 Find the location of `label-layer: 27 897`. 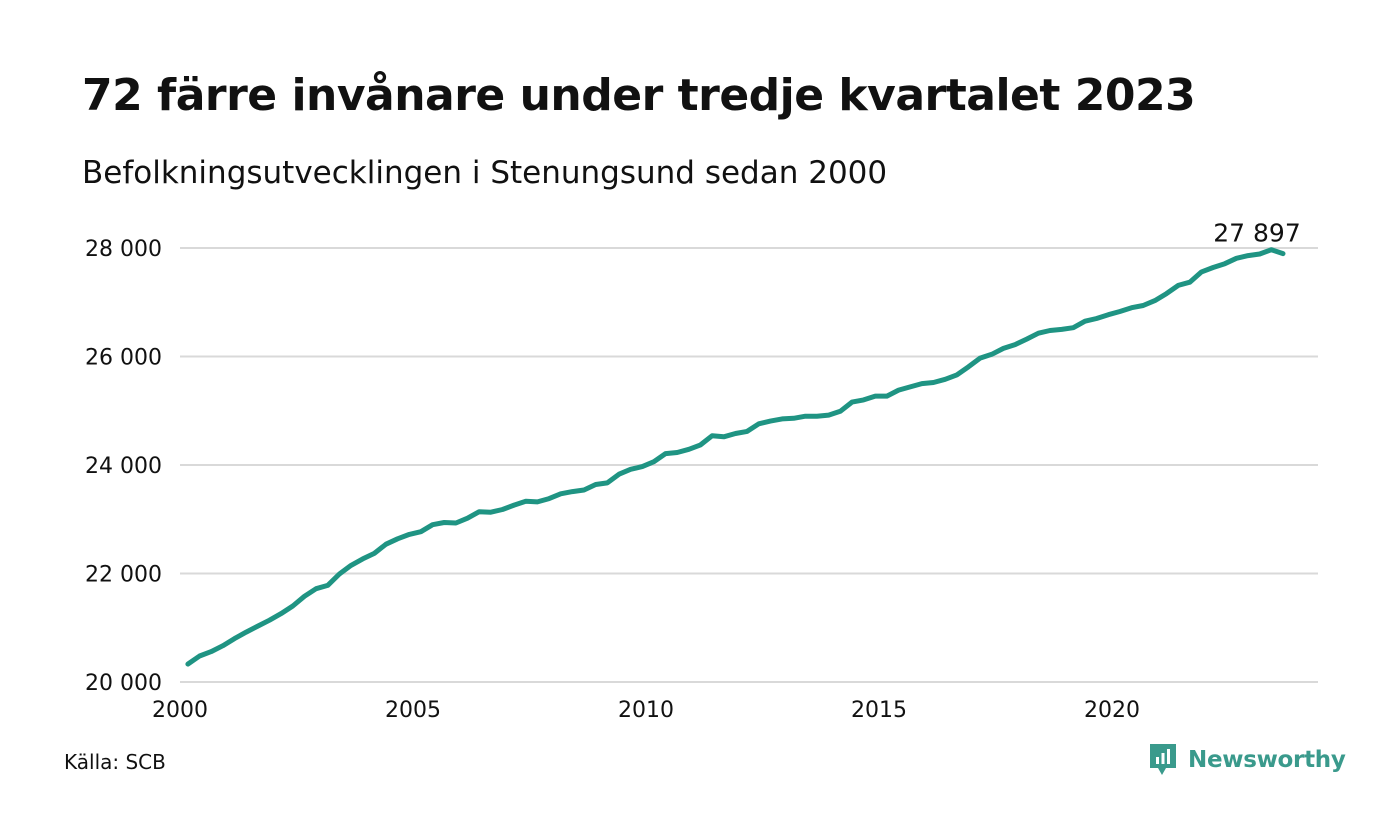

label-layer: 27 897 is located at coordinates (1256, 233).